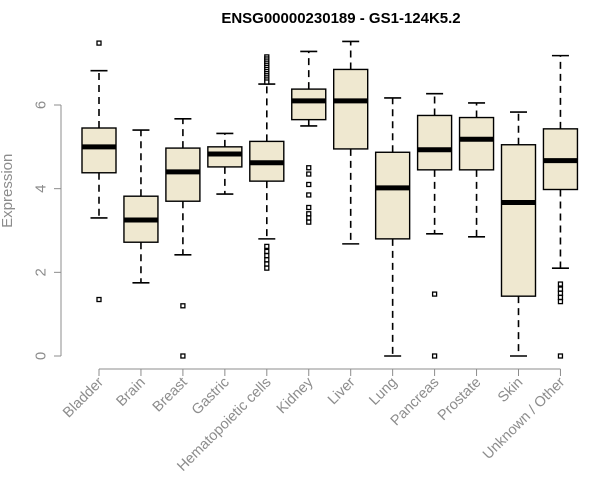  I want to click on x-tick-label: Brain, so click(131, 392).